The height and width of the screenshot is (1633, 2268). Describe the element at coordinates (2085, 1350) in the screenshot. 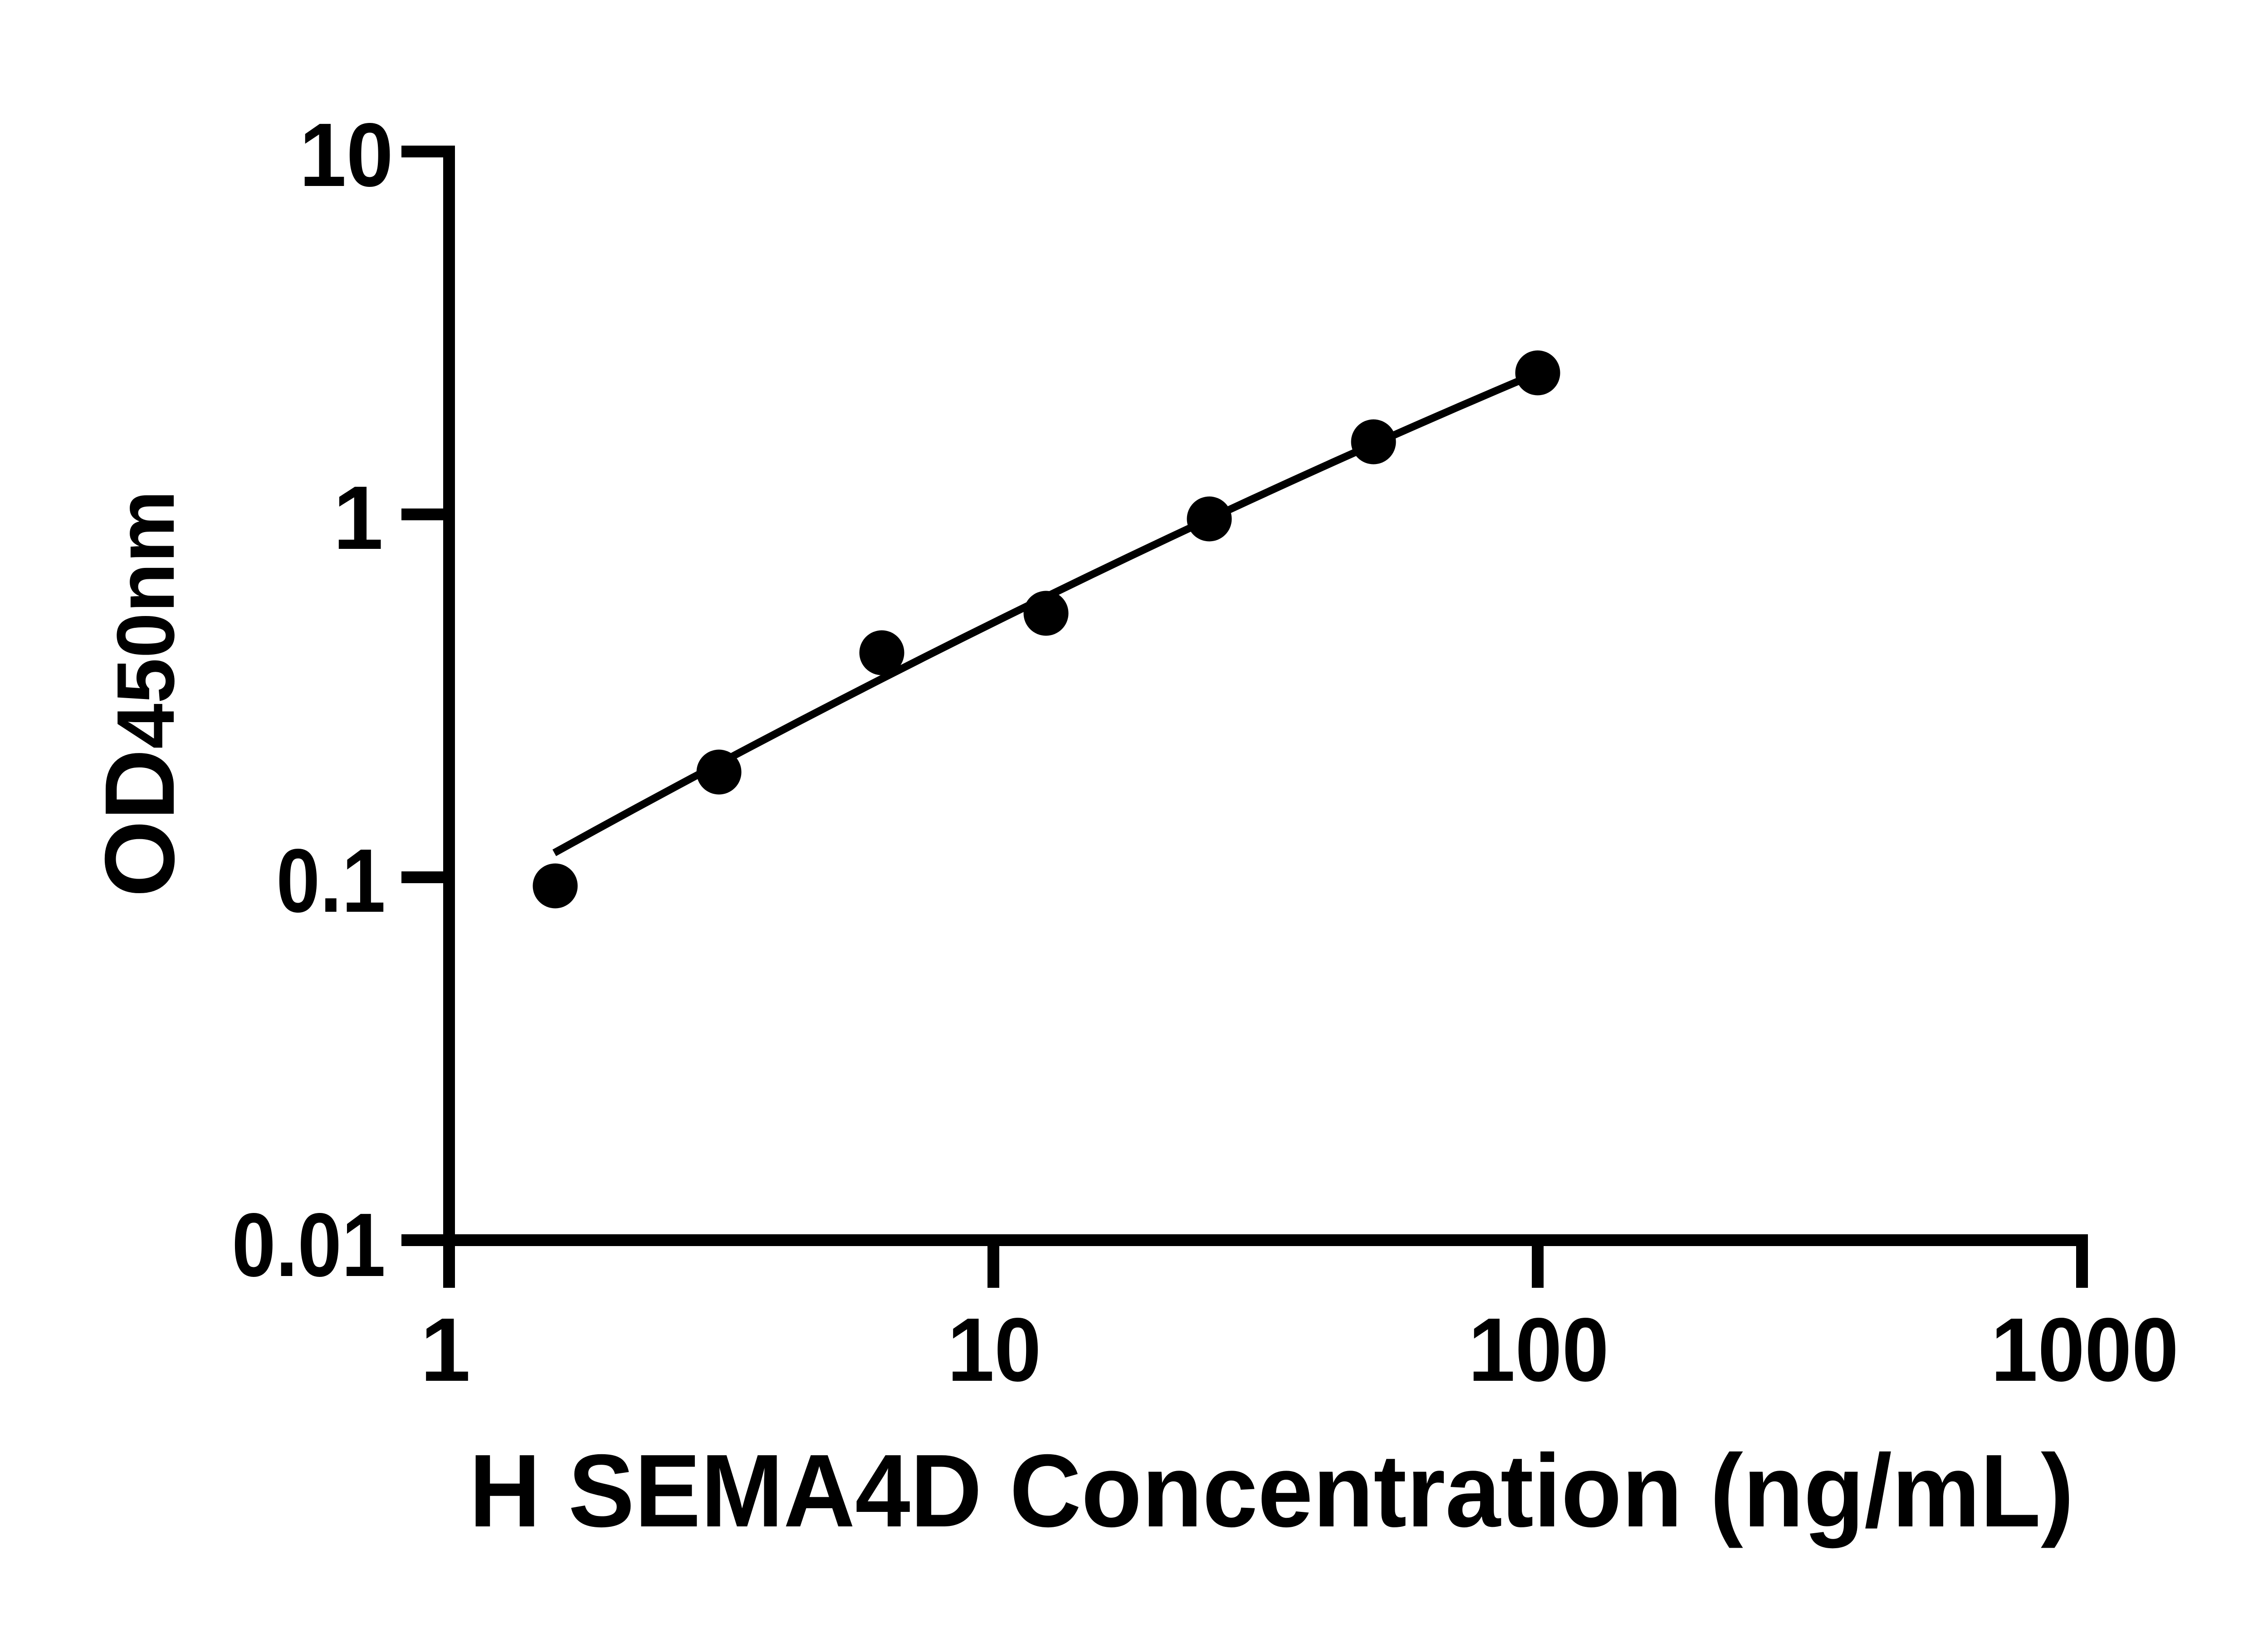

I see `svg-text: 1000` at that location.